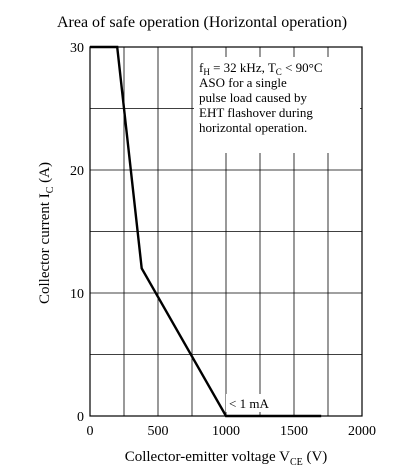  Describe the element at coordinates (362, 431) in the screenshot. I see `x-tick-label: 2000` at that location.